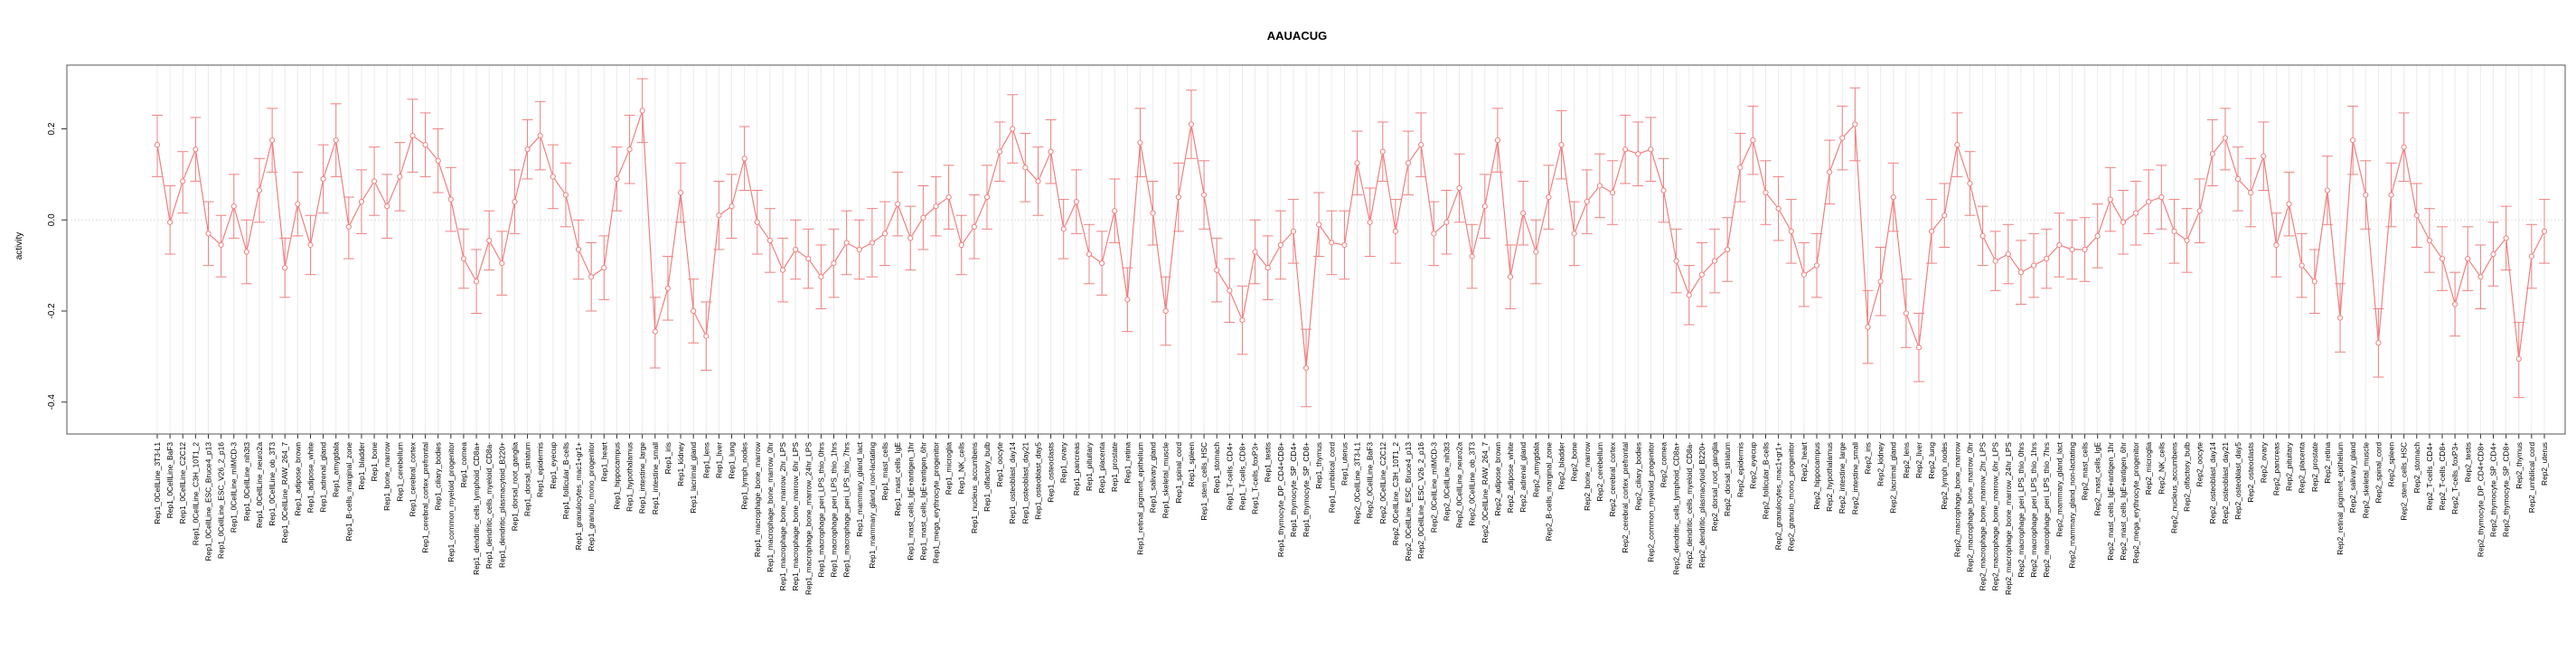 The image size is (2576, 651). I want to click on x-tick-label: Rep1_adipose_white, so click(310, 478).